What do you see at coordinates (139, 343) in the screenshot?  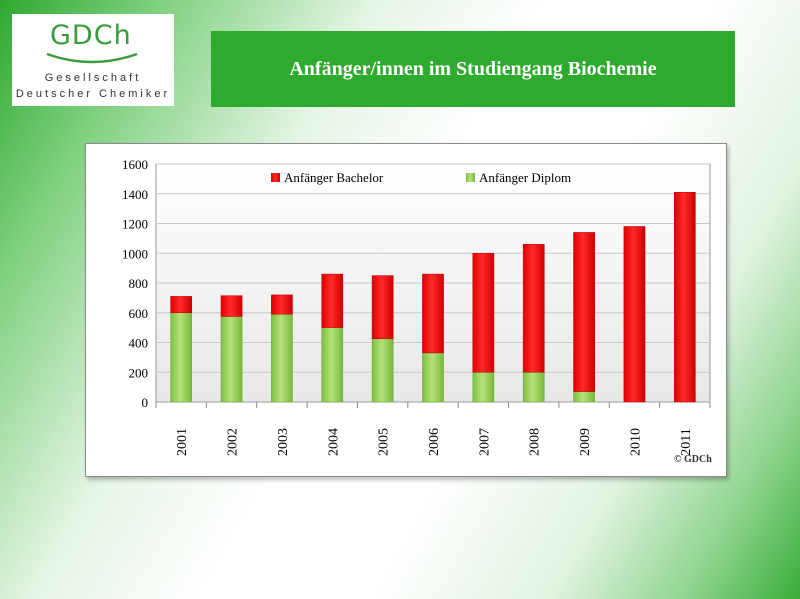 I see `y-tick-label: 400` at bounding box center [139, 343].